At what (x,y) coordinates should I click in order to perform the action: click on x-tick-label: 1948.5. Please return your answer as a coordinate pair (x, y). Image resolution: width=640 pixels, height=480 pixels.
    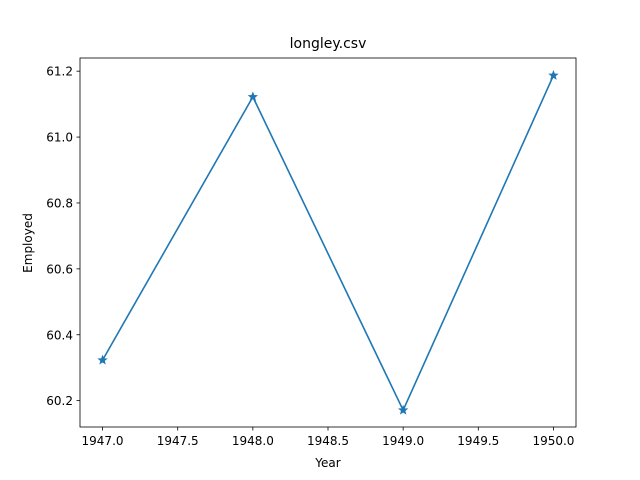
    Looking at the image, I should click on (328, 441).